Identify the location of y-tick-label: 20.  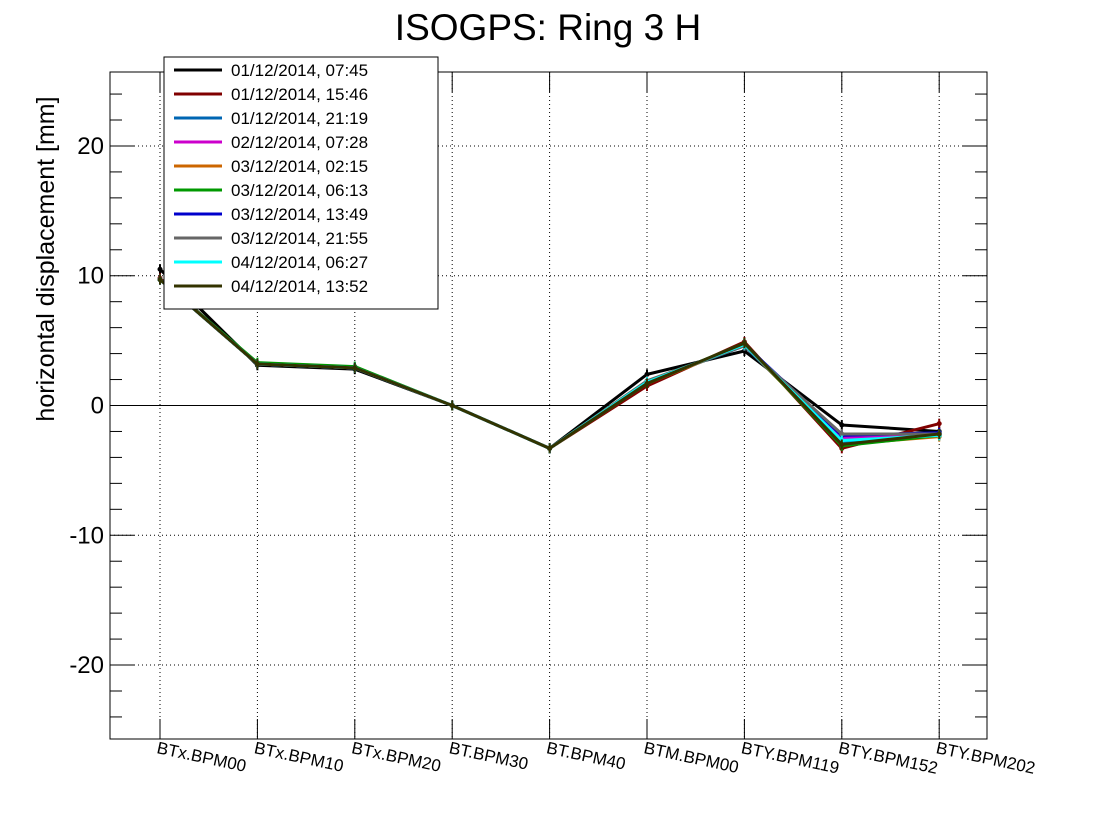
(90, 146).